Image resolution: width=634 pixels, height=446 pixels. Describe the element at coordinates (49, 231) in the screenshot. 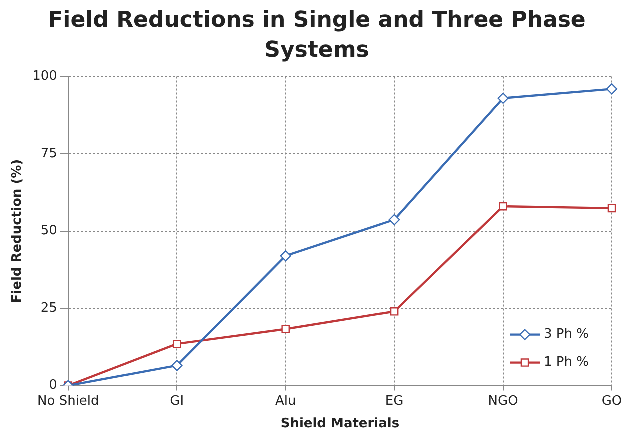

I see `y-tick-label: 50` at that location.